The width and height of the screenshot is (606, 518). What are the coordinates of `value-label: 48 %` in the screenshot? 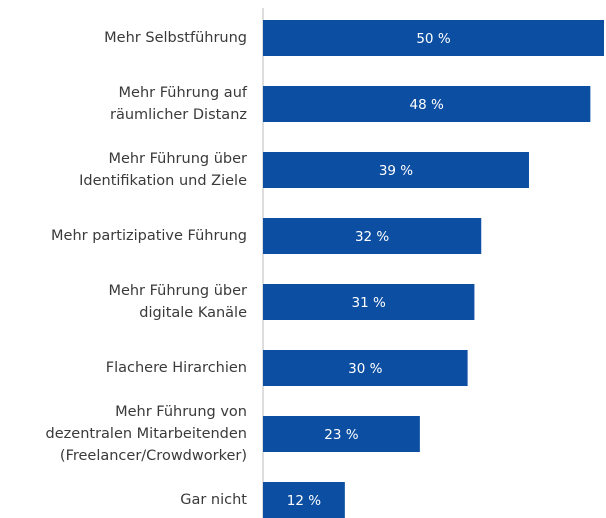 It's located at (427, 105).